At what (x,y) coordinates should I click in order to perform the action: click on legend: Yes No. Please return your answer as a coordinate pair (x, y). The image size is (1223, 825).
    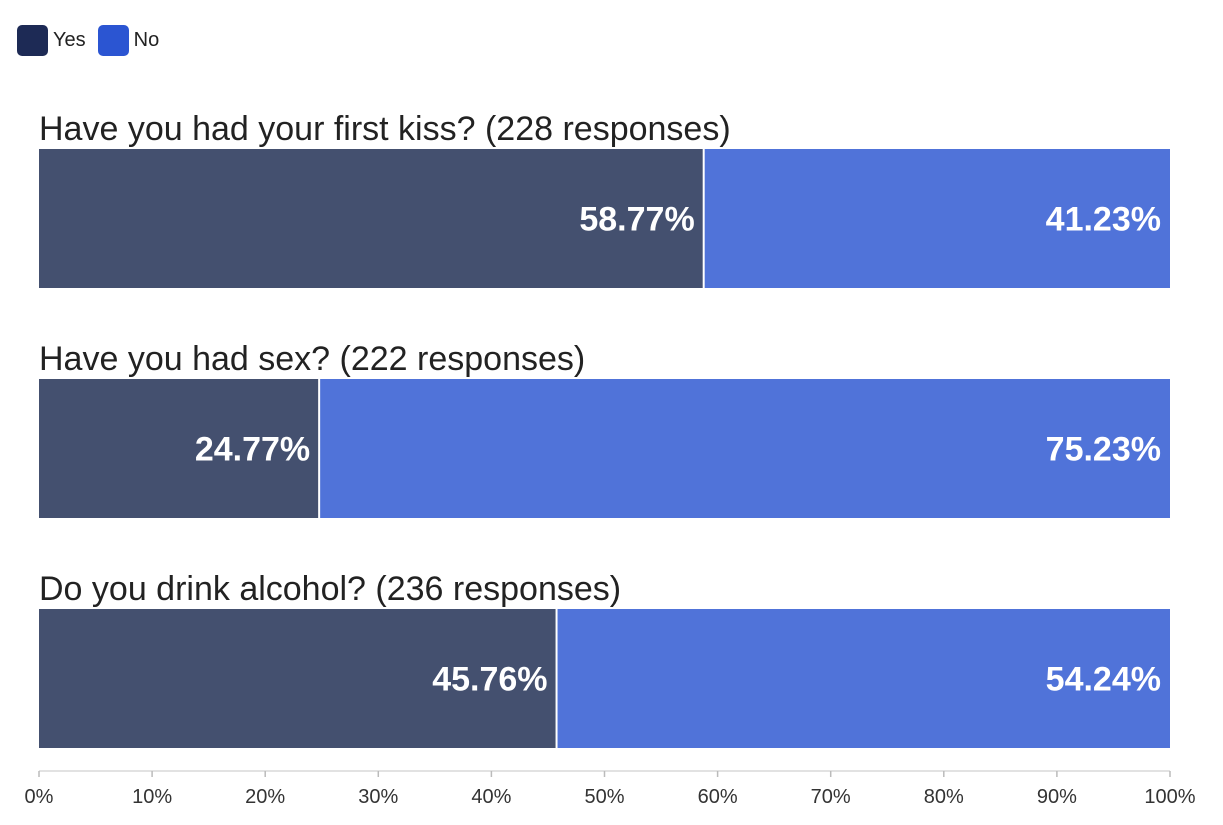
    Looking at the image, I should click on (94, 40).